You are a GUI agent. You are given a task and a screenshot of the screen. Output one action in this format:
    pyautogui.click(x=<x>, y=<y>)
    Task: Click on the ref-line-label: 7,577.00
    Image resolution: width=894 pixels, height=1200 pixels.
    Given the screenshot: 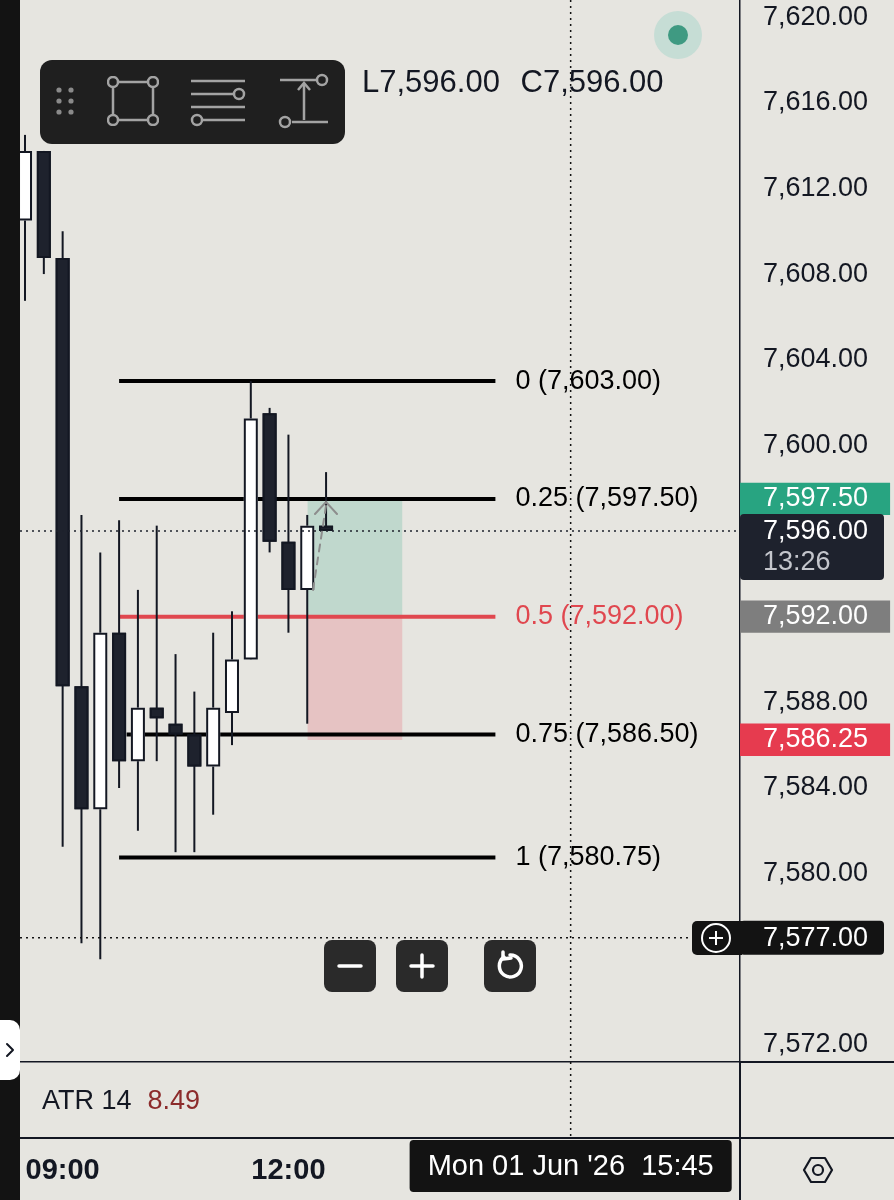 What is the action you would take?
    pyautogui.click(x=816, y=937)
    